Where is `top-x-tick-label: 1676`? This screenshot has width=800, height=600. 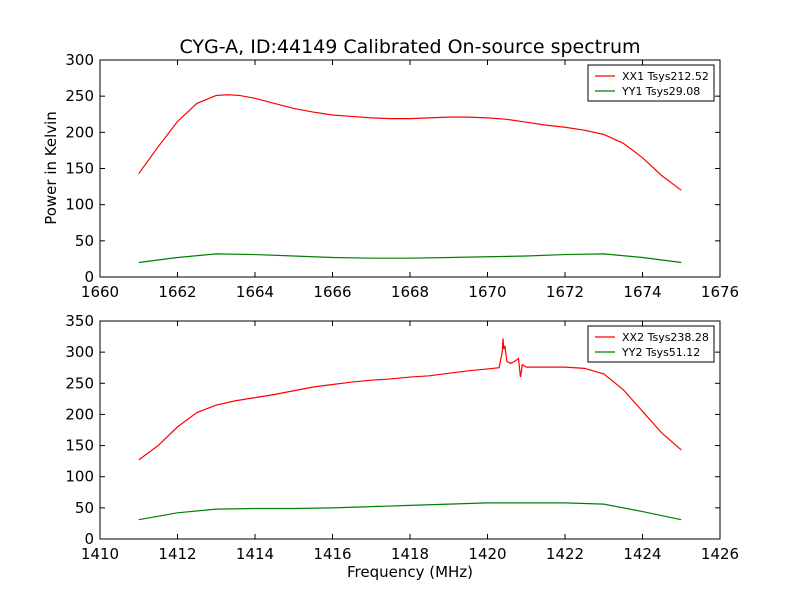
top-x-tick-label: 1676 is located at coordinates (720, 292).